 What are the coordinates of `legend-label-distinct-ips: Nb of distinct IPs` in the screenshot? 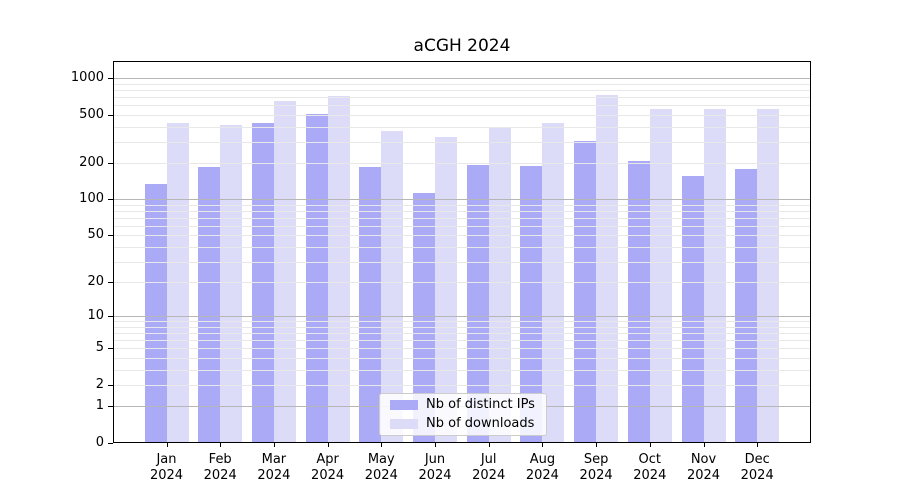 It's located at (480, 405).